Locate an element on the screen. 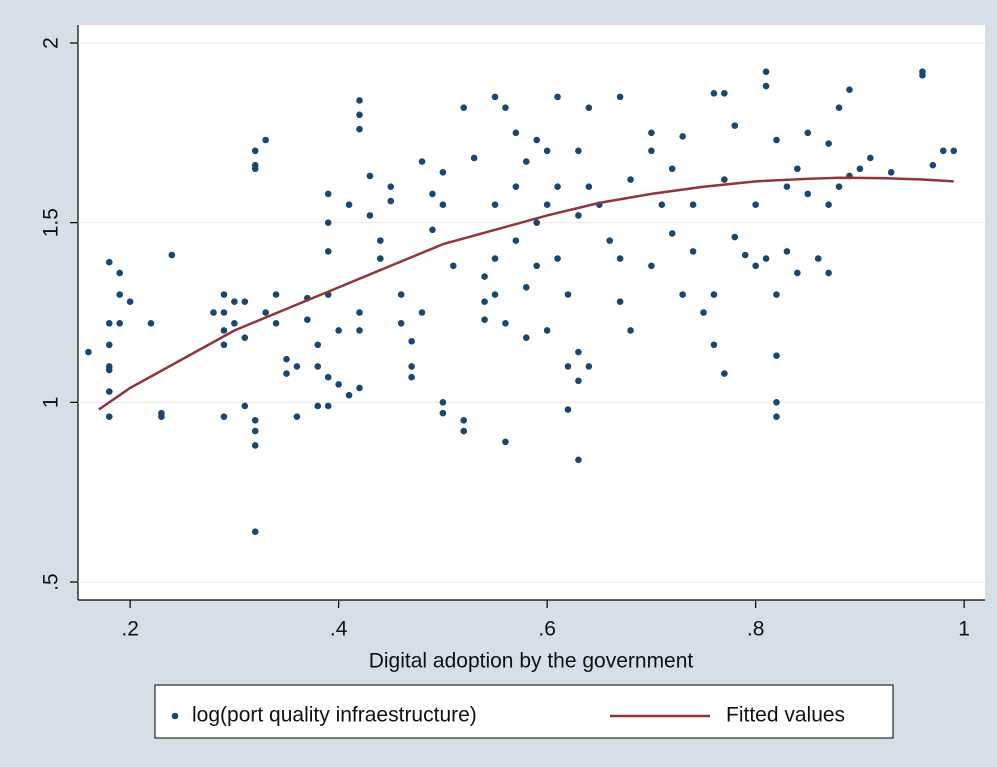 The width and height of the screenshot is (997, 767). x-tick-label: .4 is located at coordinates (339, 629).